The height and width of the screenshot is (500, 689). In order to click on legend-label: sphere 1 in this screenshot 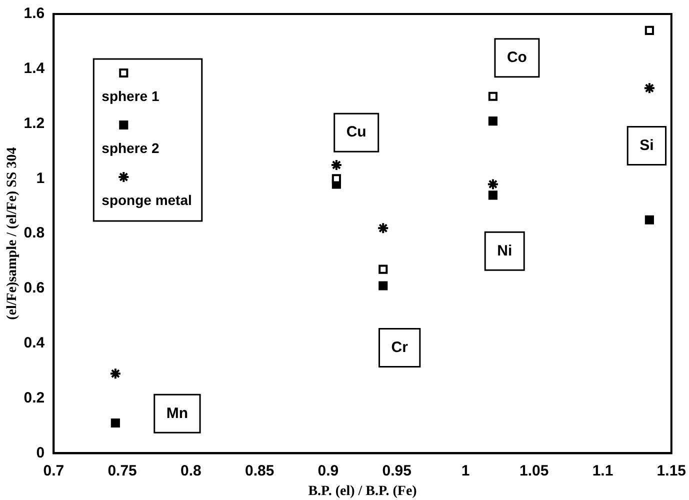, I will do `click(131, 96)`.